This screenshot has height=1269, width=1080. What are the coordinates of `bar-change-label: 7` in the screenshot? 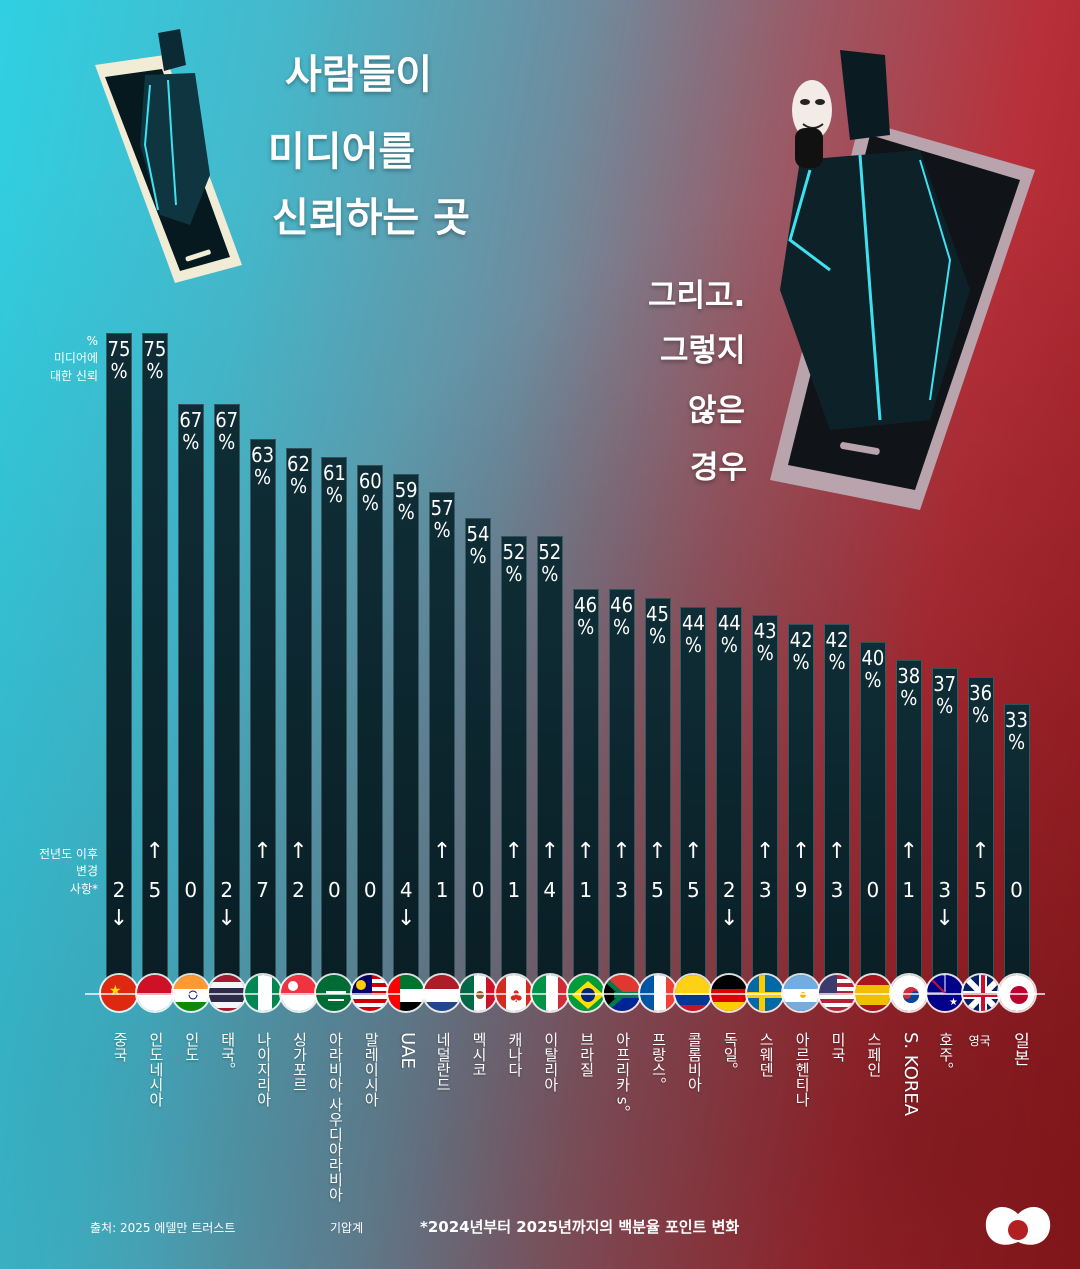 It's located at (262, 889).